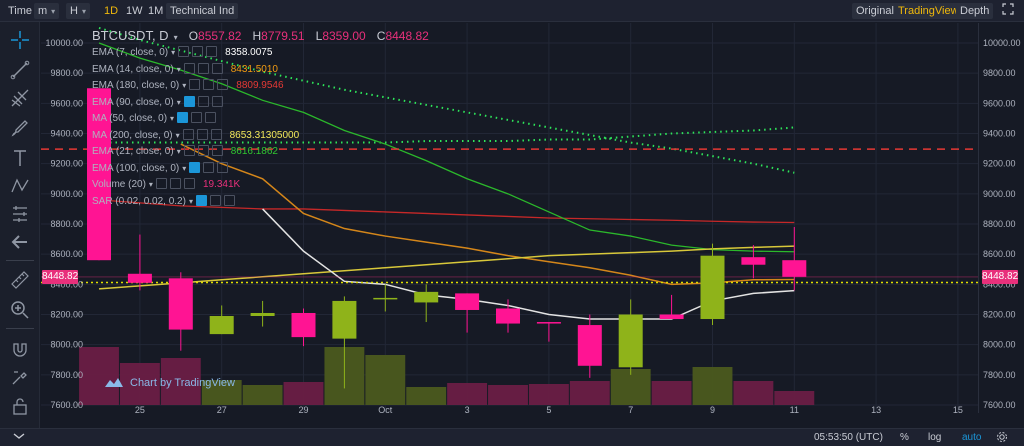 This screenshot has height=446, width=1024. What do you see at coordinates (20, 350) in the screenshot?
I see `magnet-icon` at bounding box center [20, 350].